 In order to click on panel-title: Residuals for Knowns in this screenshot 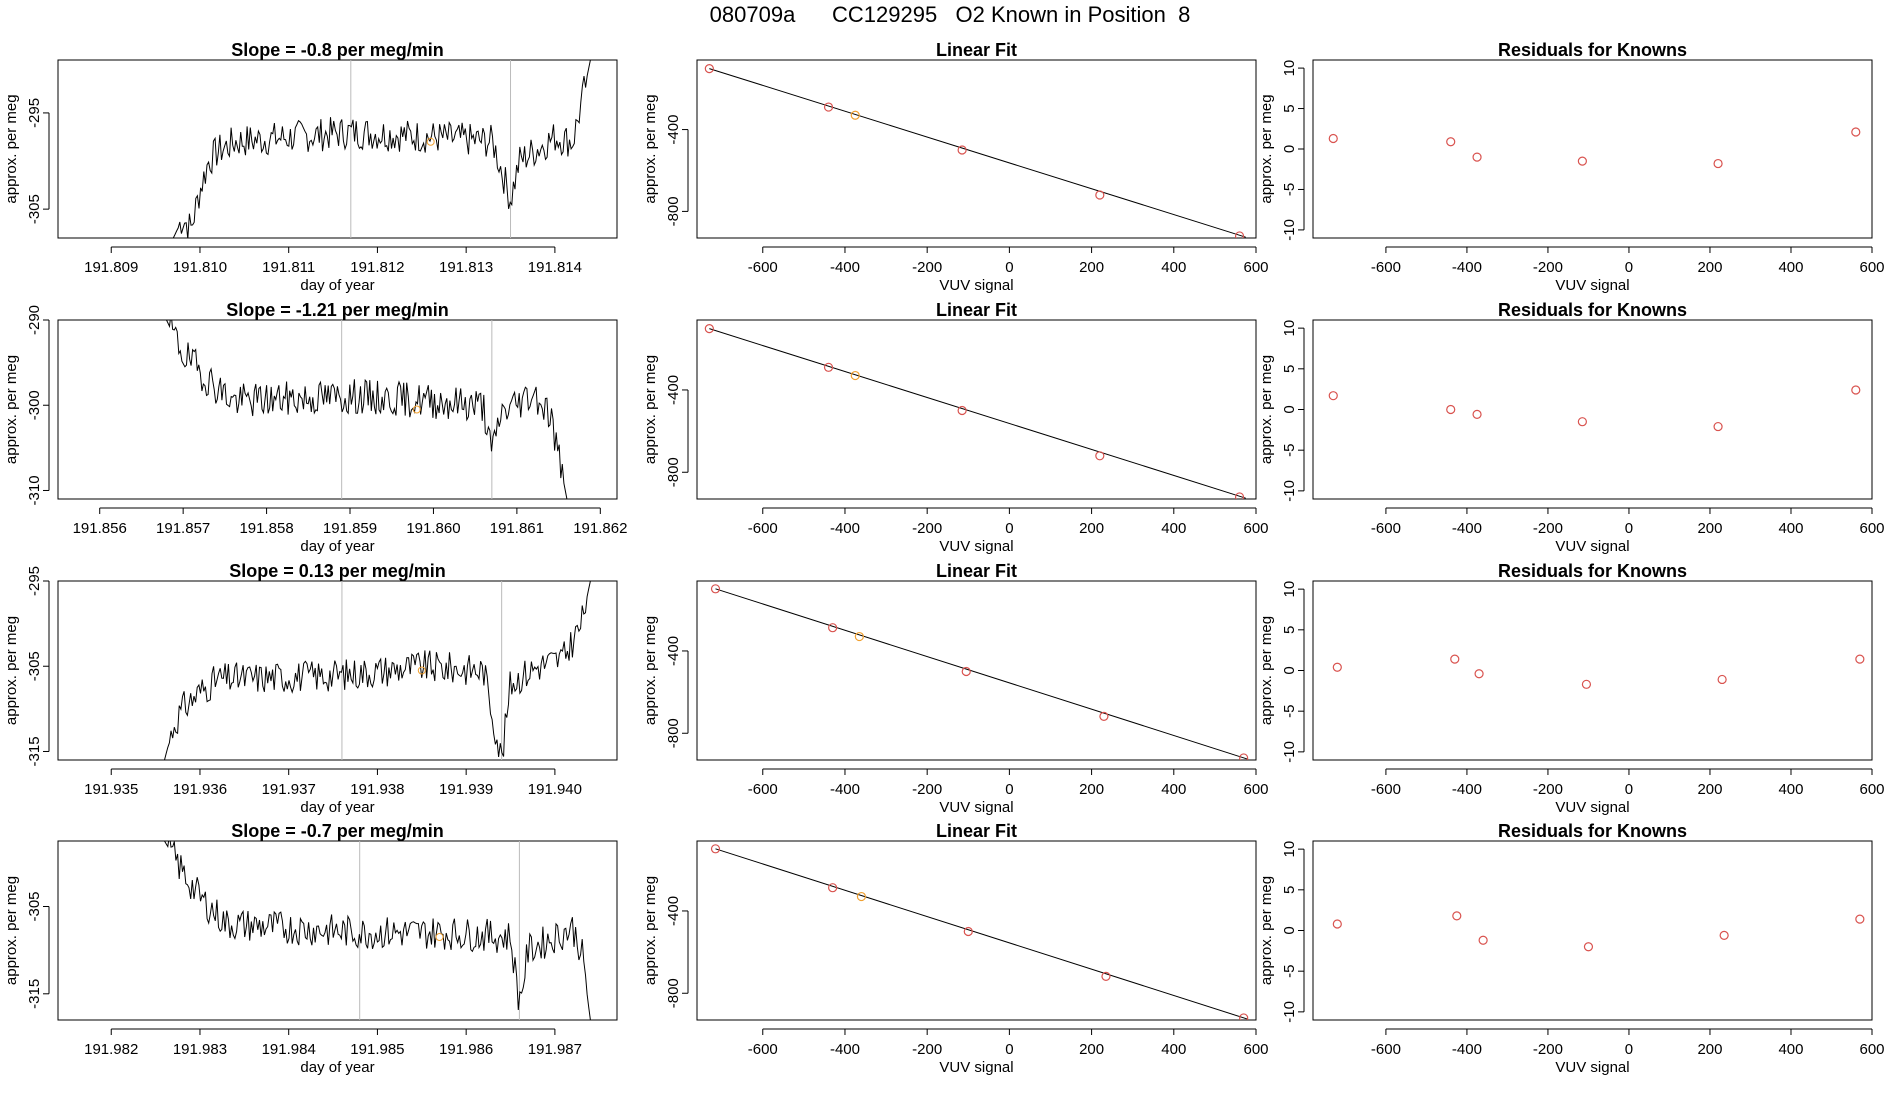, I will do `click(1592, 50)`.